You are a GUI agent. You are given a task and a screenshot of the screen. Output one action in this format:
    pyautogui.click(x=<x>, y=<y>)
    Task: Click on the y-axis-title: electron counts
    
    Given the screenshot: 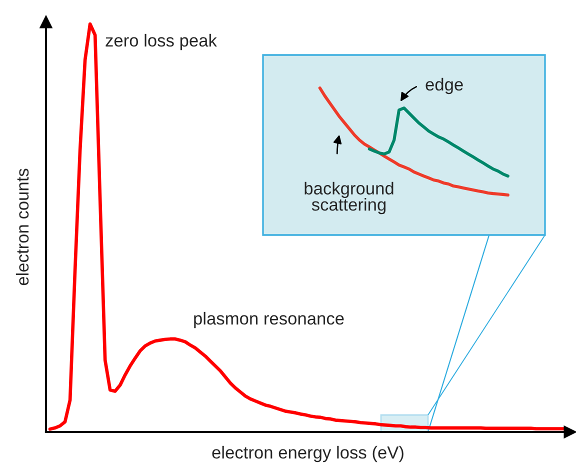 What is the action you would take?
    pyautogui.click(x=22, y=227)
    